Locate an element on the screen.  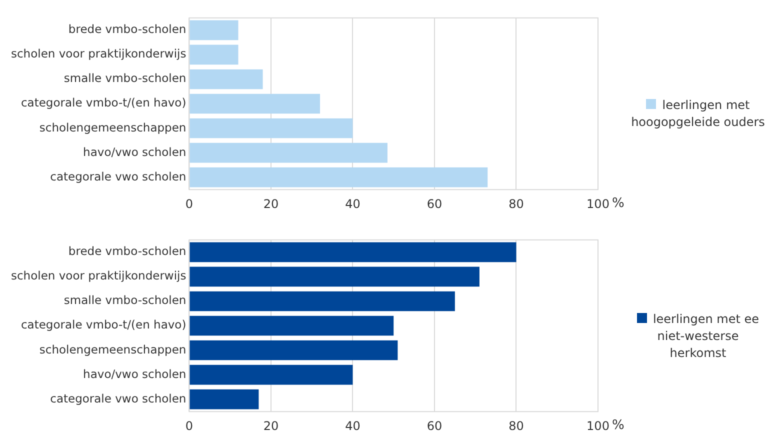
legend-label: leerlingen met ee niet-westerse herkomst is located at coordinates (706, 336).